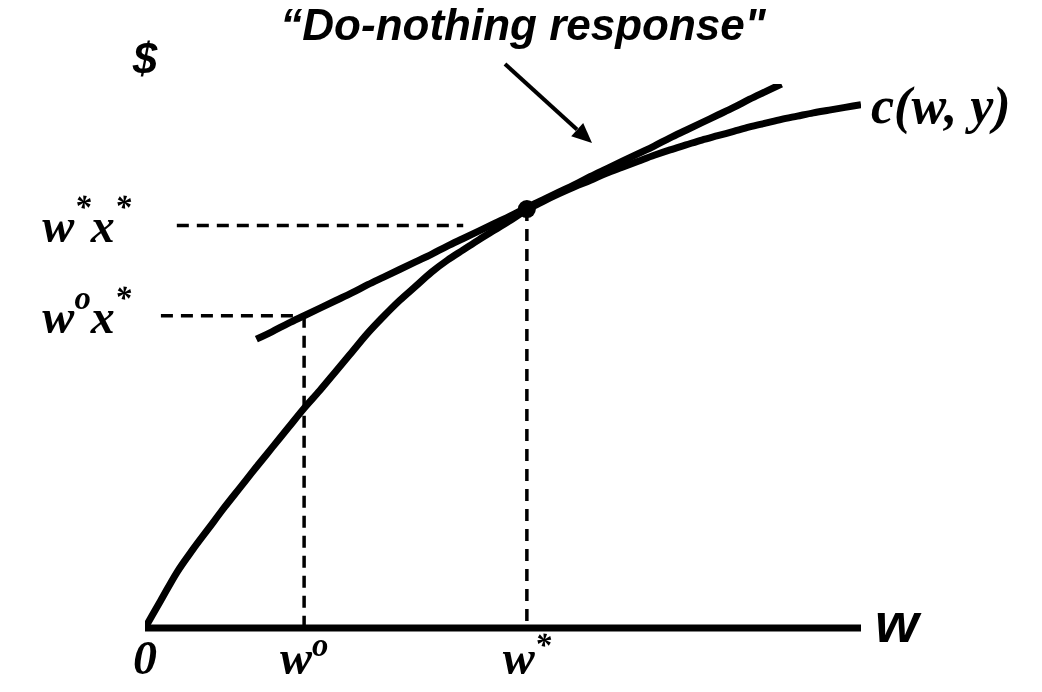 This screenshot has height=692, width=1042. What do you see at coordinates (898, 622) in the screenshot?
I see `x-axis-title: w` at bounding box center [898, 622].